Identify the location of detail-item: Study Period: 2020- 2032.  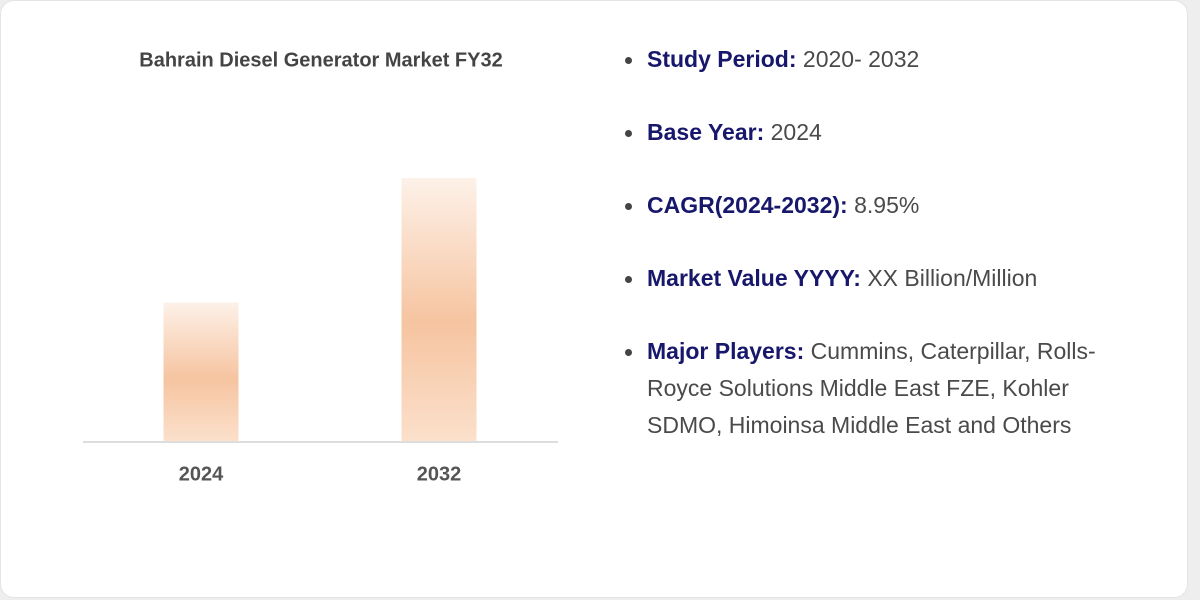
(875, 59).